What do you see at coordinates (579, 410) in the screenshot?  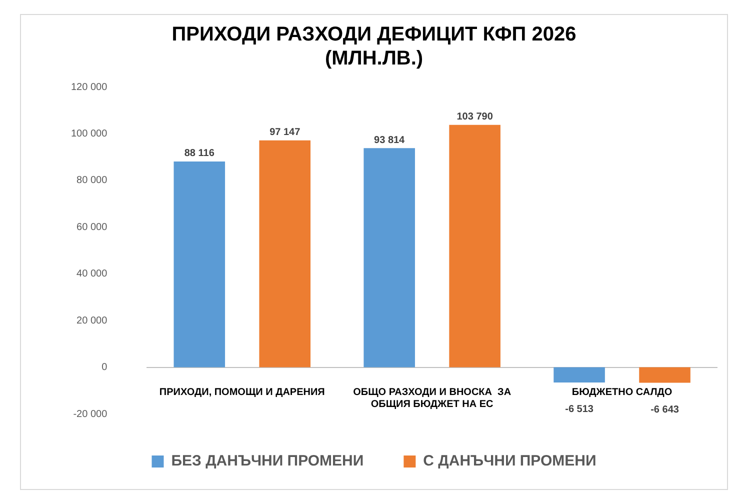 I see `data-label: -6 513` at bounding box center [579, 410].